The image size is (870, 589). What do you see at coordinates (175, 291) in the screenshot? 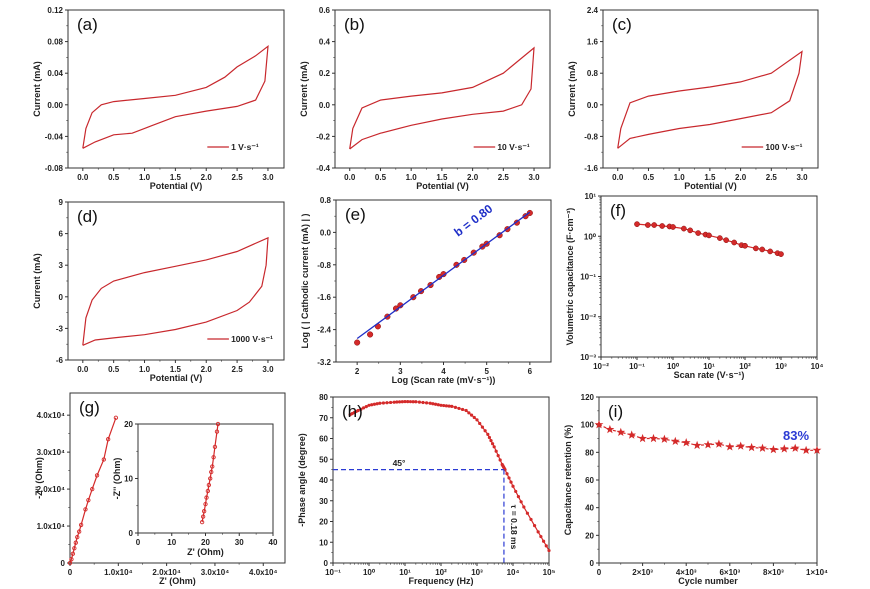
I see `series-line` at bounding box center [175, 291].